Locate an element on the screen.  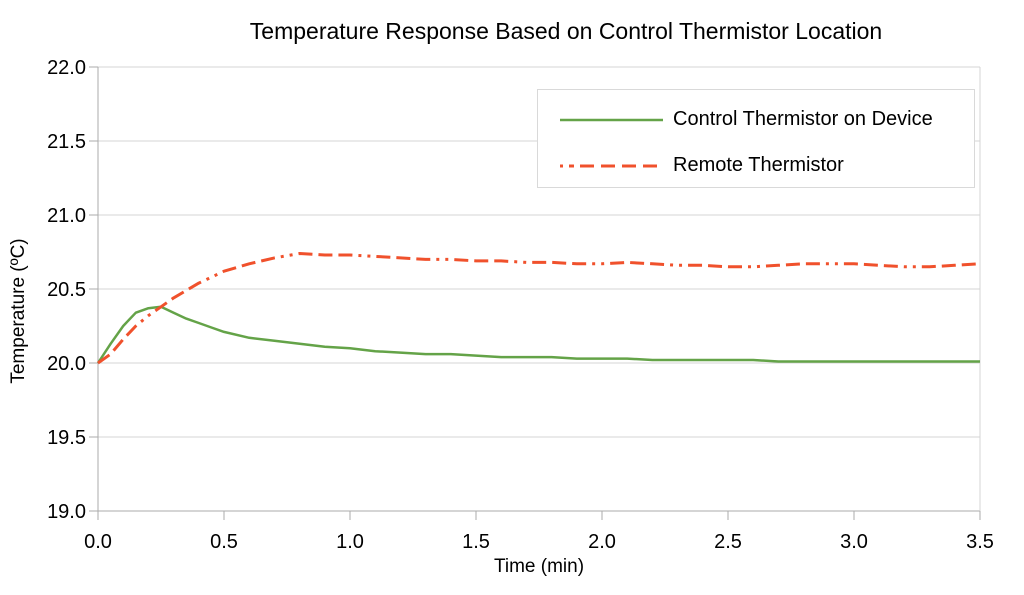
x-tick-label-3.0: 3.0 is located at coordinates (854, 542).